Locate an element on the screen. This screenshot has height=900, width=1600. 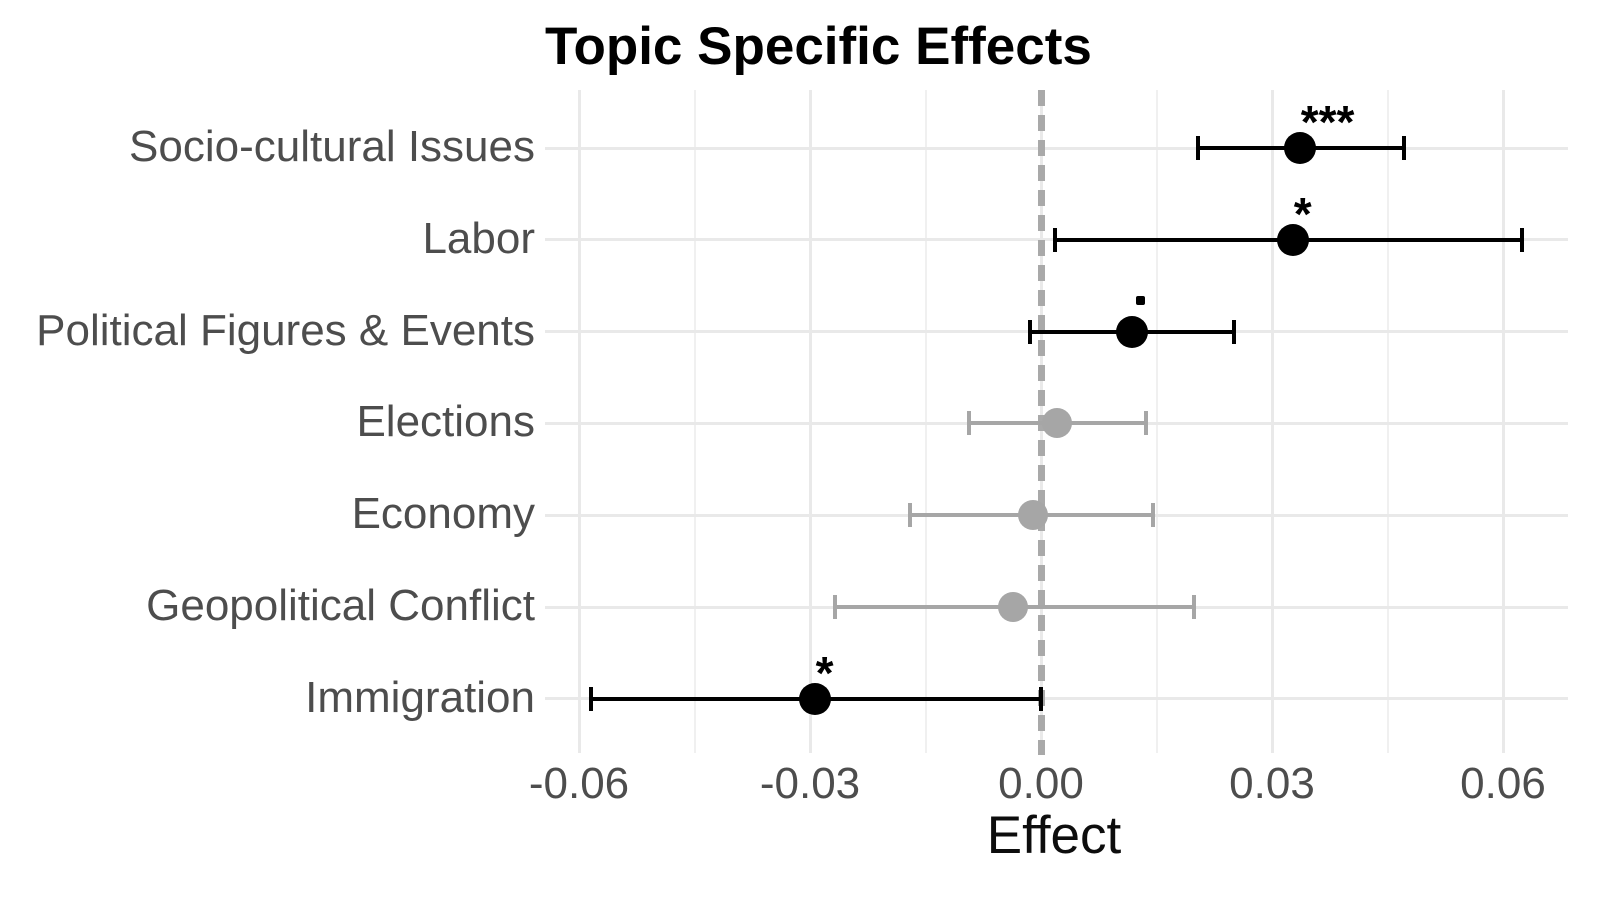
x-axis-tick-label: -0.03 is located at coordinates (810, 783).